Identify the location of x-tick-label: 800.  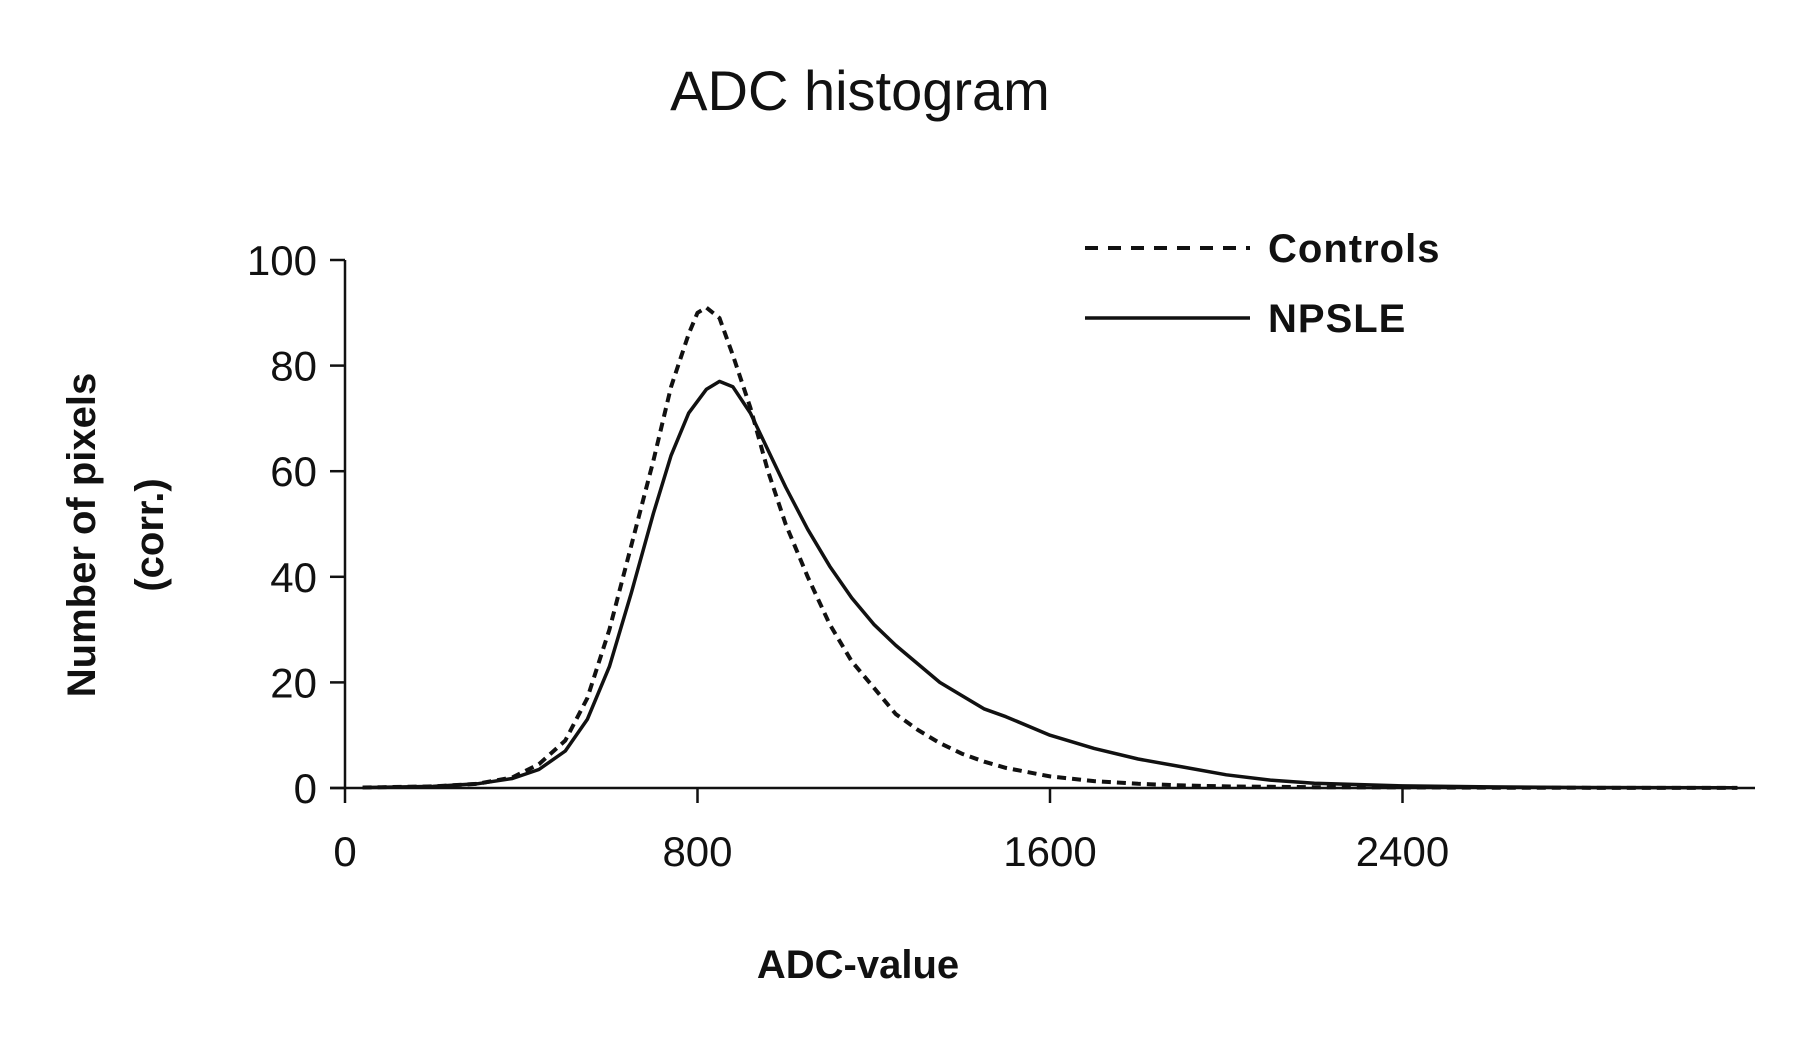
(697, 851).